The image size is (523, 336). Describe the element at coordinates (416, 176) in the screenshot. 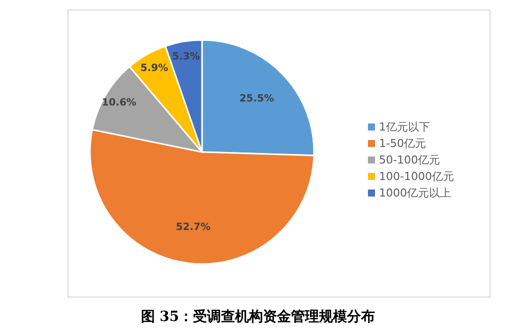

I see `legend-label: 100-1000亿元` at that location.